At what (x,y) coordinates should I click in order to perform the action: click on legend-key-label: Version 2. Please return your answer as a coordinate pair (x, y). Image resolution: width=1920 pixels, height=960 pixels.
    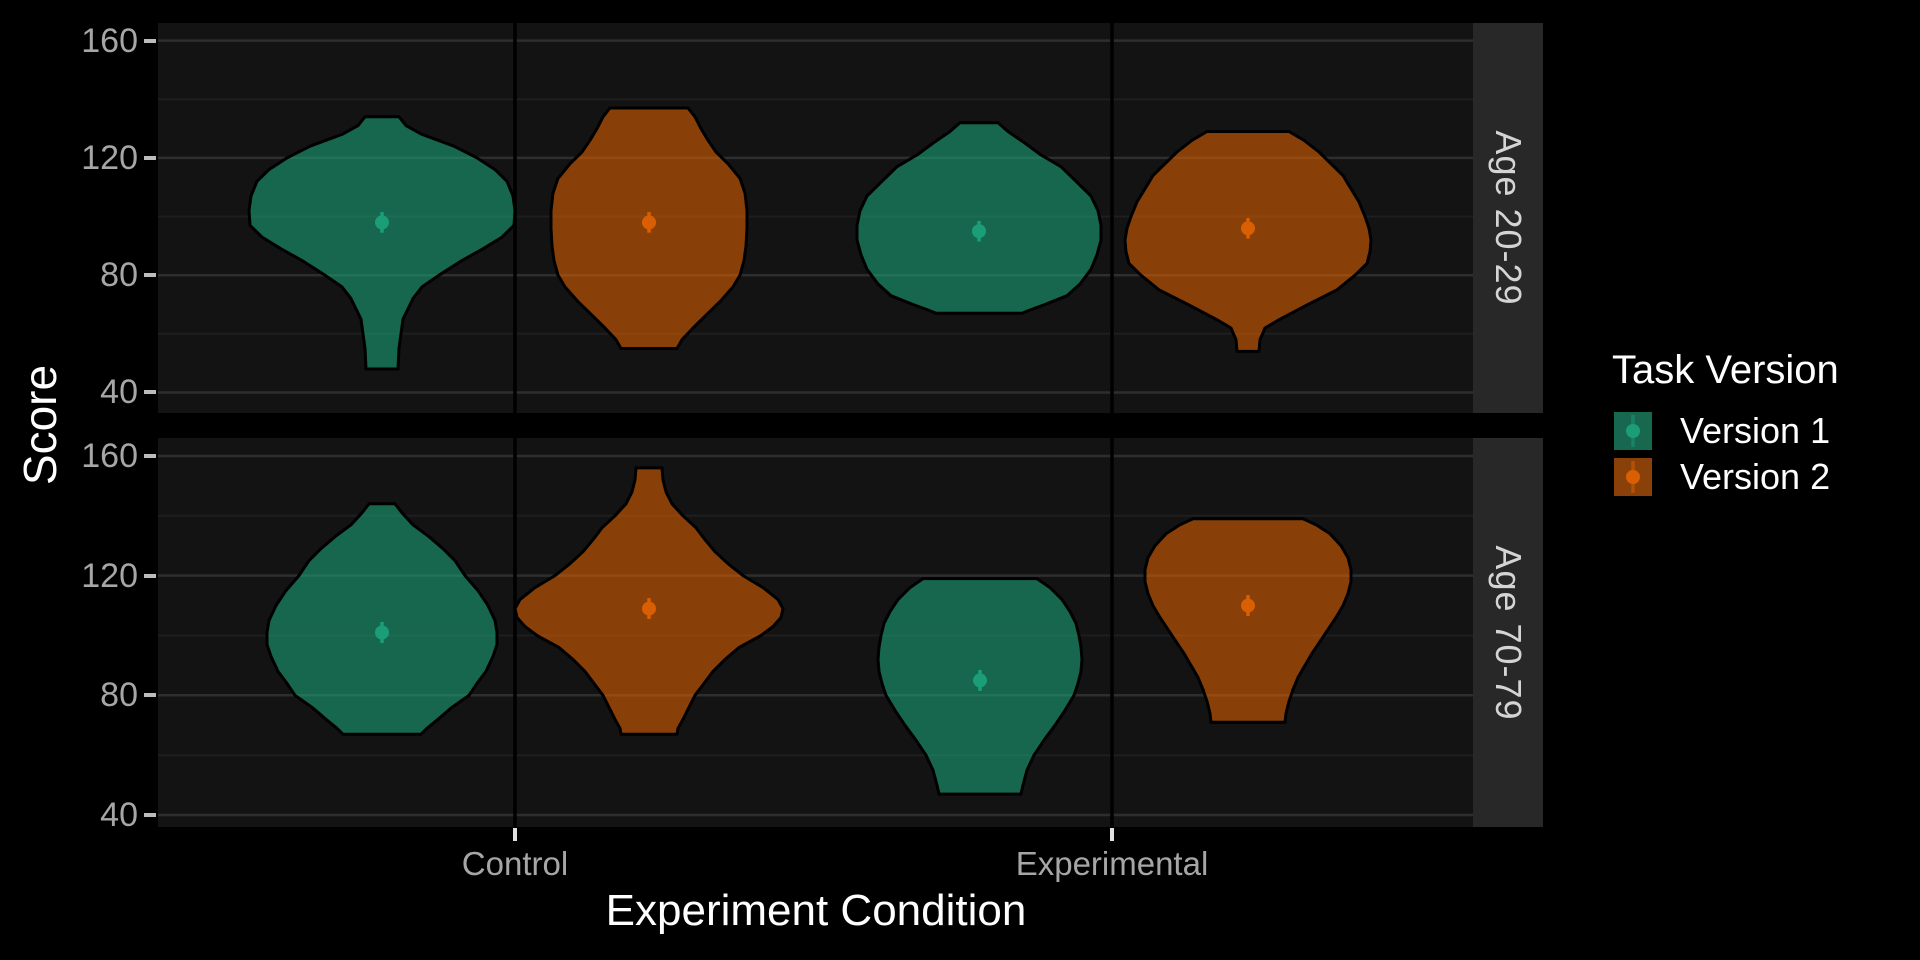
    Looking at the image, I should click on (1755, 476).